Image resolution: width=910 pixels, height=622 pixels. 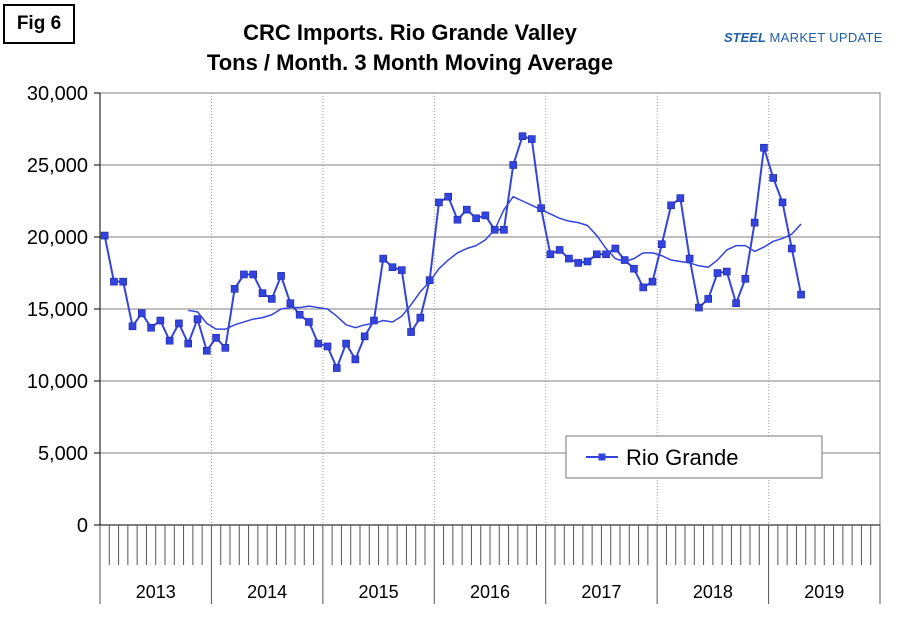 I want to click on y-tick-label: 15,000, so click(x=57, y=310).